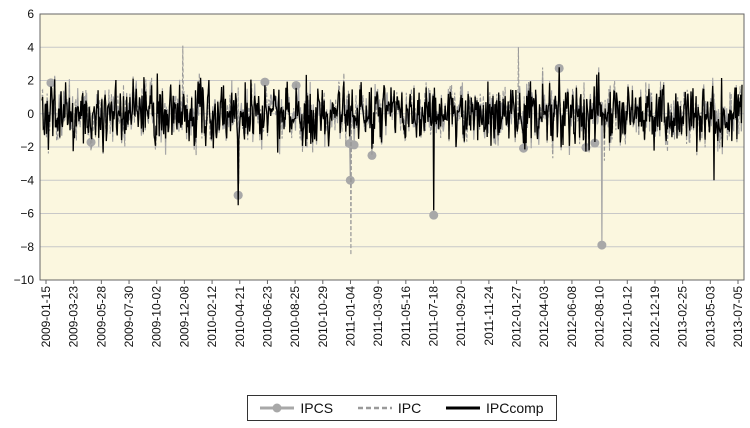 The image size is (750, 428). What do you see at coordinates (627, 317) in the screenshot?
I see `x-tick-label: 2012-10-12` at bounding box center [627, 317].